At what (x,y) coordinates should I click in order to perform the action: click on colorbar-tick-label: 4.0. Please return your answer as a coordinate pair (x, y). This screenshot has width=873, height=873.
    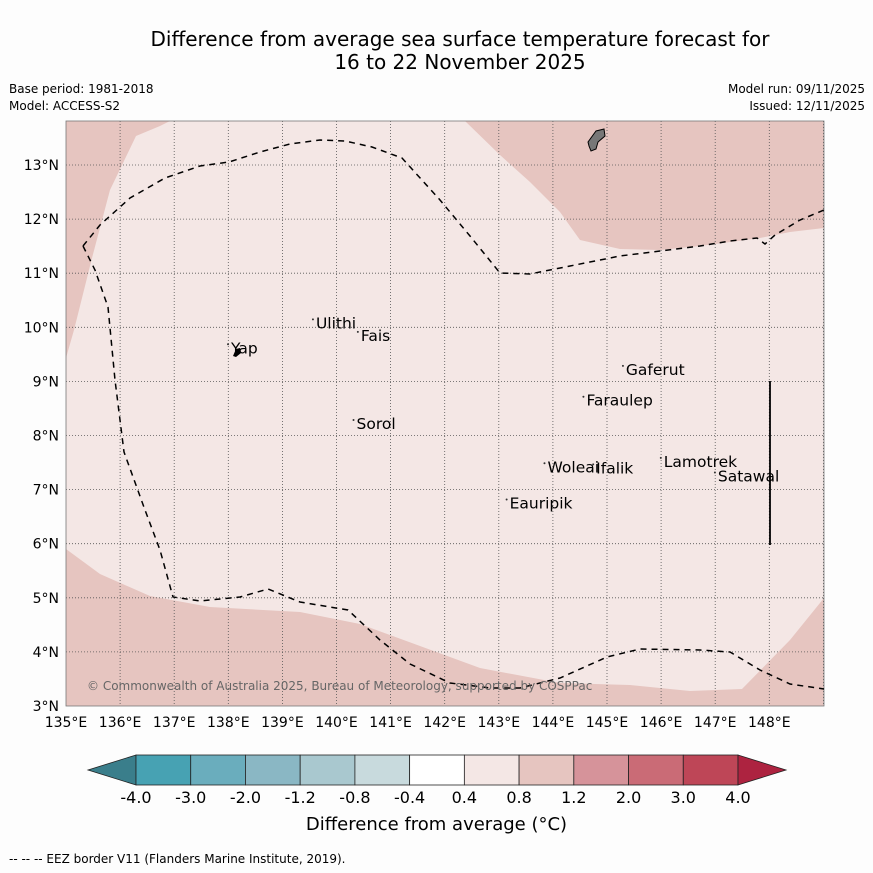
    Looking at the image, I should click on (737, 797).